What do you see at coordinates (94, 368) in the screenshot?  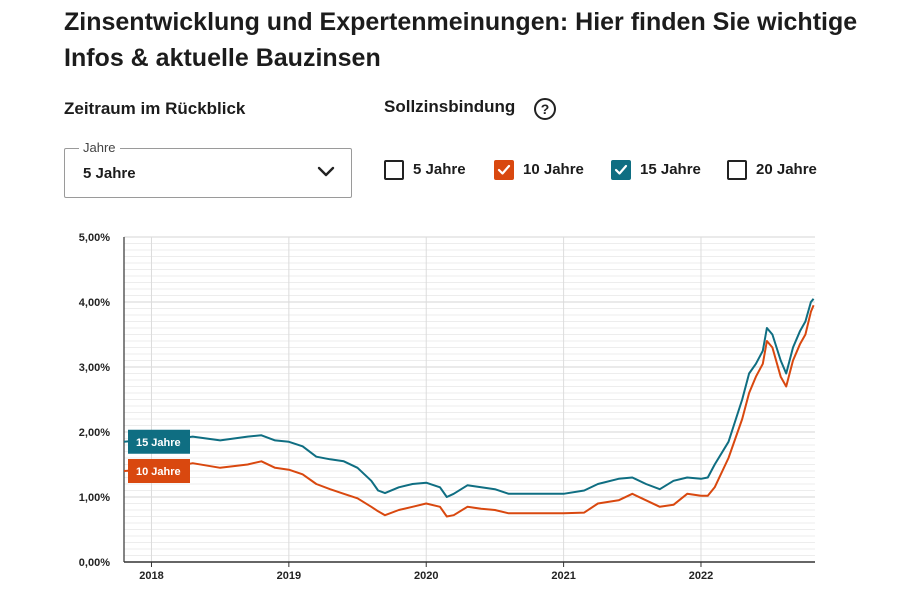 I see `y-tick-label: 3,00%` at bounding box center [94, 368].